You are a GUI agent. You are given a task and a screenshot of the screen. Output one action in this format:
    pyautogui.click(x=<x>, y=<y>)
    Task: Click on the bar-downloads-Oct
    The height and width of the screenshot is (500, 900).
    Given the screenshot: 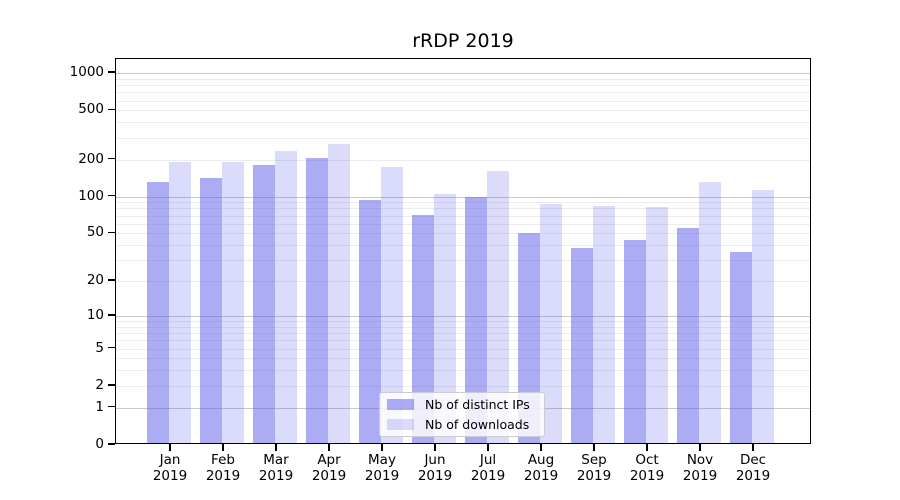 What is the action you would take?
    pyautogui.click(x=657, y=324)
    